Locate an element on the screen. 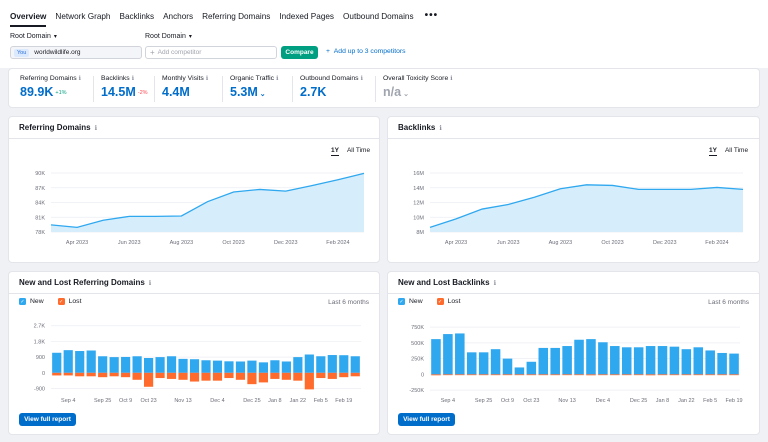 This screenshot has height=442, width=768. metric-label: Organic Traffic is located at coordinates (252, 78).